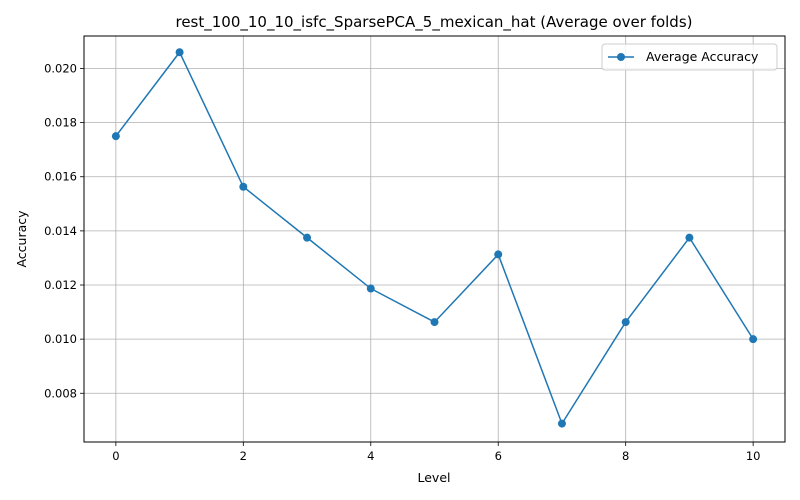 The height and width of the screenshot is (500, 800). What do you see at coordinates (60, 285) in the screenshot?
I see `y-tick-label: 0.012` at bounding box center [60, 285].